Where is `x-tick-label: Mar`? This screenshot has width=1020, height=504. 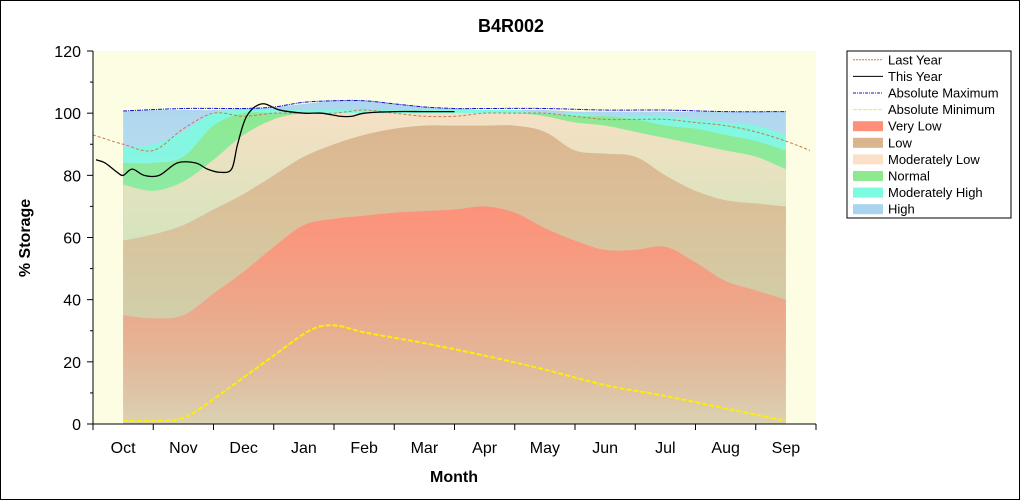
x-tick-label: Mar is located at coordinates (425, 448).